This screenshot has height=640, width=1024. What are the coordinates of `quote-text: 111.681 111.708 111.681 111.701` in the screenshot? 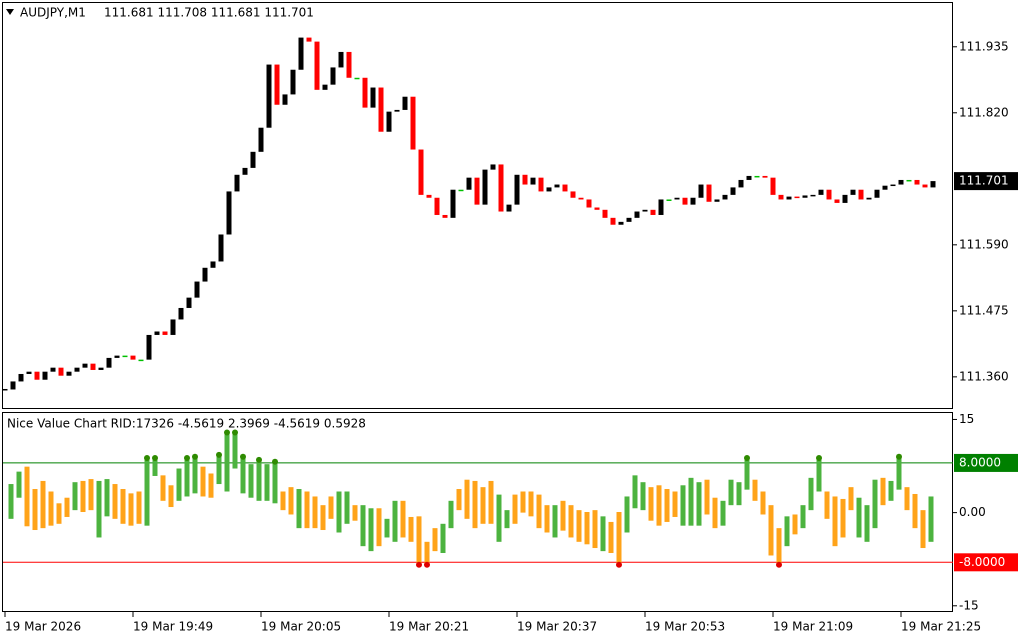 It's located at (209, 13).